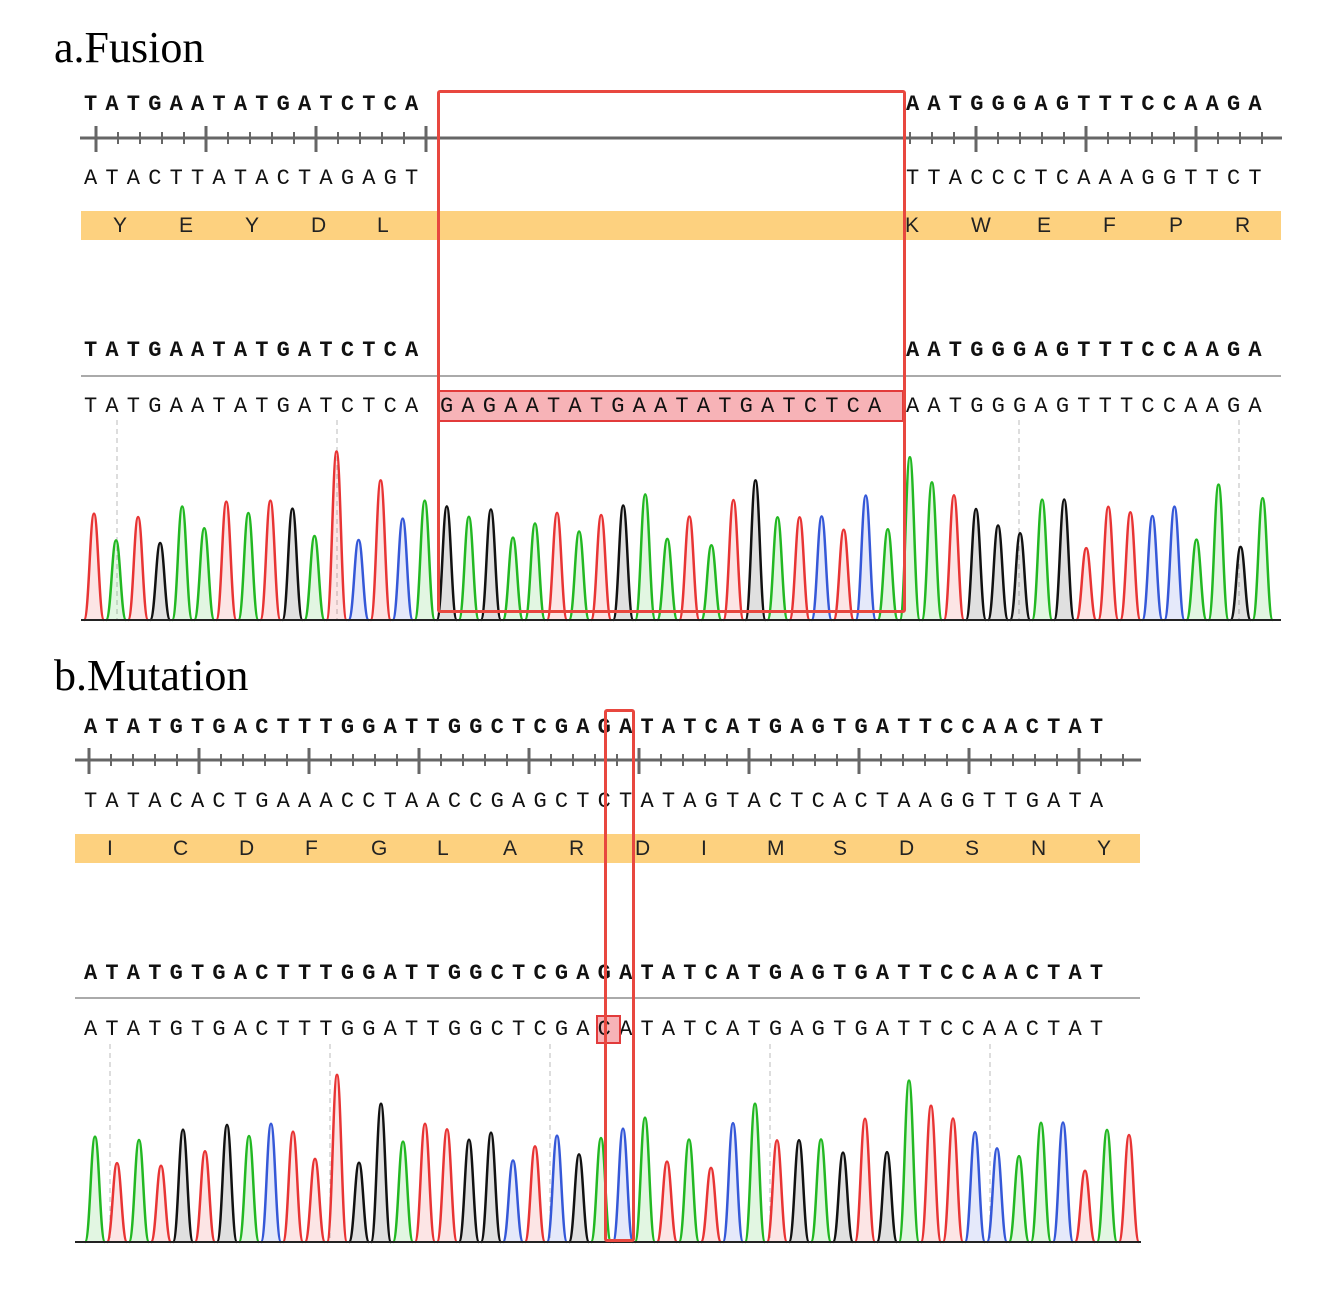 The height and width of the screenshot is (1314, 1343). Describe the element at coordinates (181, 848) in the screenshot. I see `amino-acid: C` at that location.